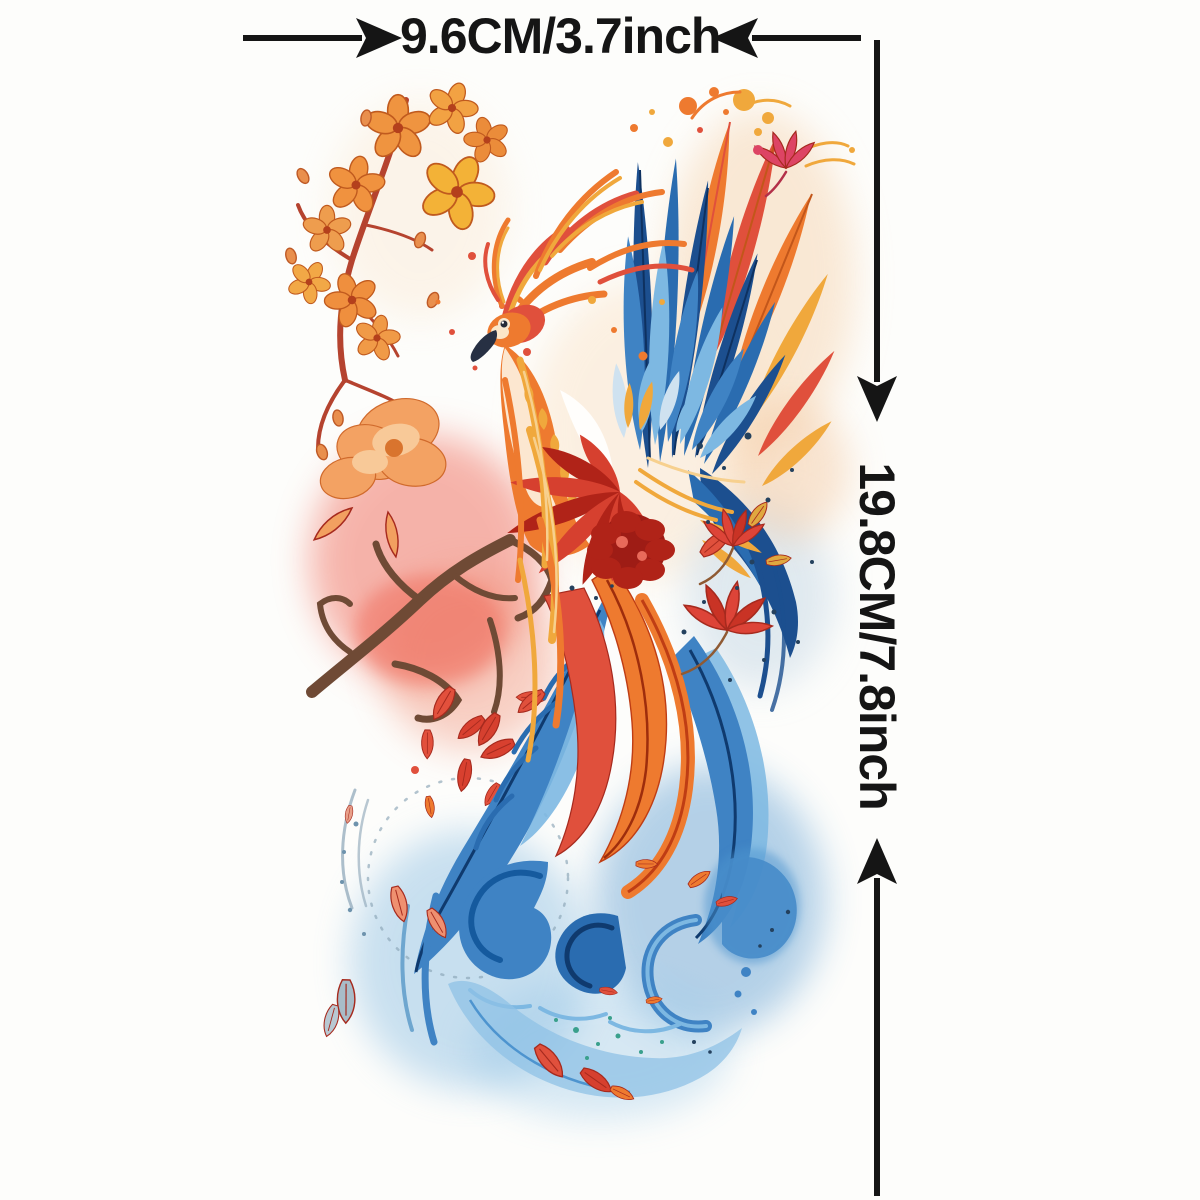  Describe the element at coordinates (877, 399) in the screenshot. I see `arrow-down-icon` at that location.